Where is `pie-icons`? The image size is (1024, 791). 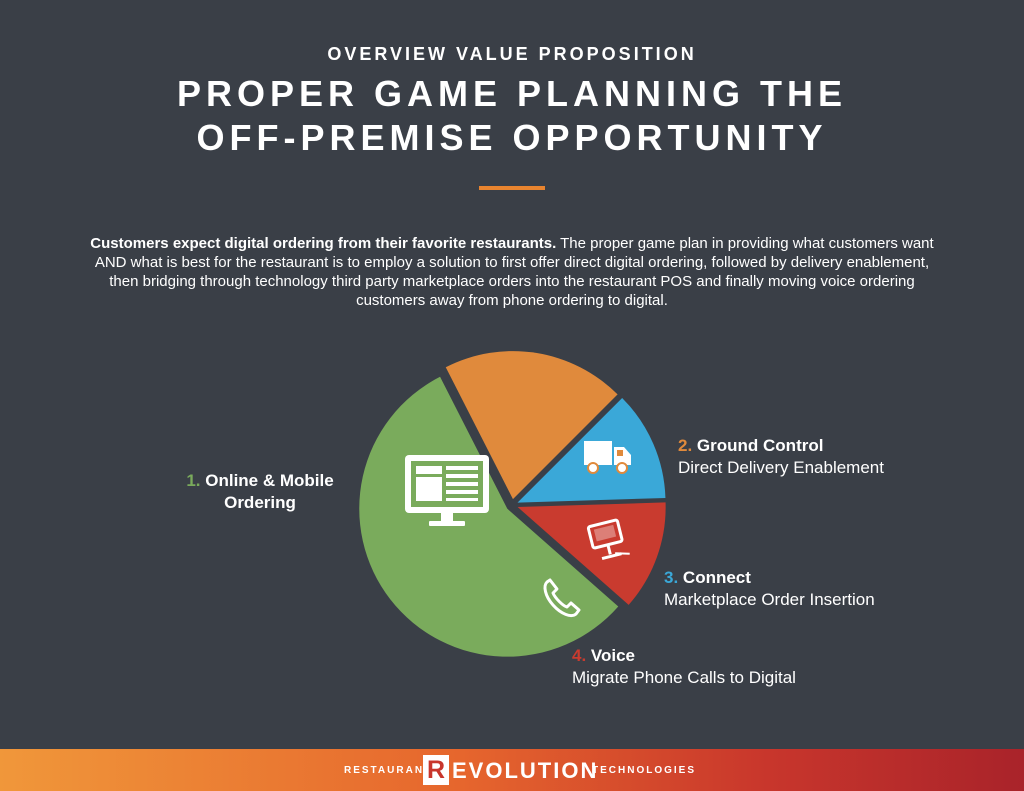 pie-icons is located at coordinates (518, 529).